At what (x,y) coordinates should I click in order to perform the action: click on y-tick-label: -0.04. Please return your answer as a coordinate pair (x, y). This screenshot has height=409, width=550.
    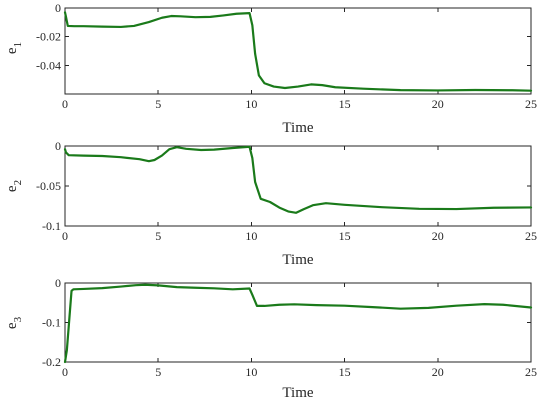
    Looking at the image, I should click on (48, 65).